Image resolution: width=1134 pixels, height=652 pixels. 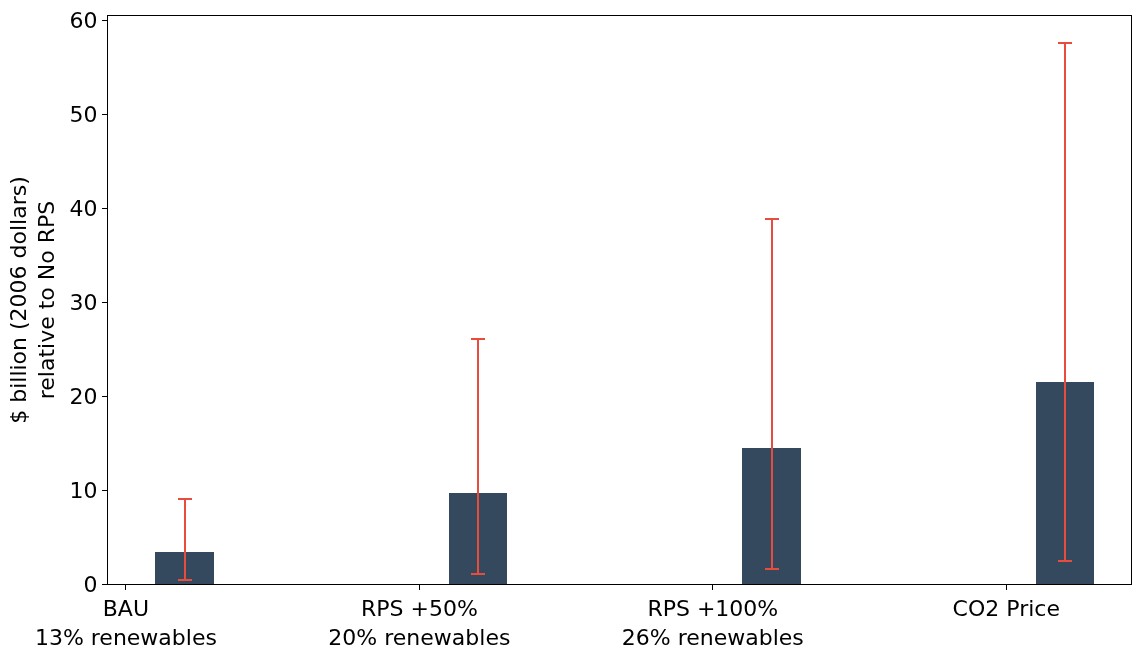 What do you see at coordinates (90, 584) in the screenshot?
I see `y-tick-label: 0` at bounding box center [90, 584].